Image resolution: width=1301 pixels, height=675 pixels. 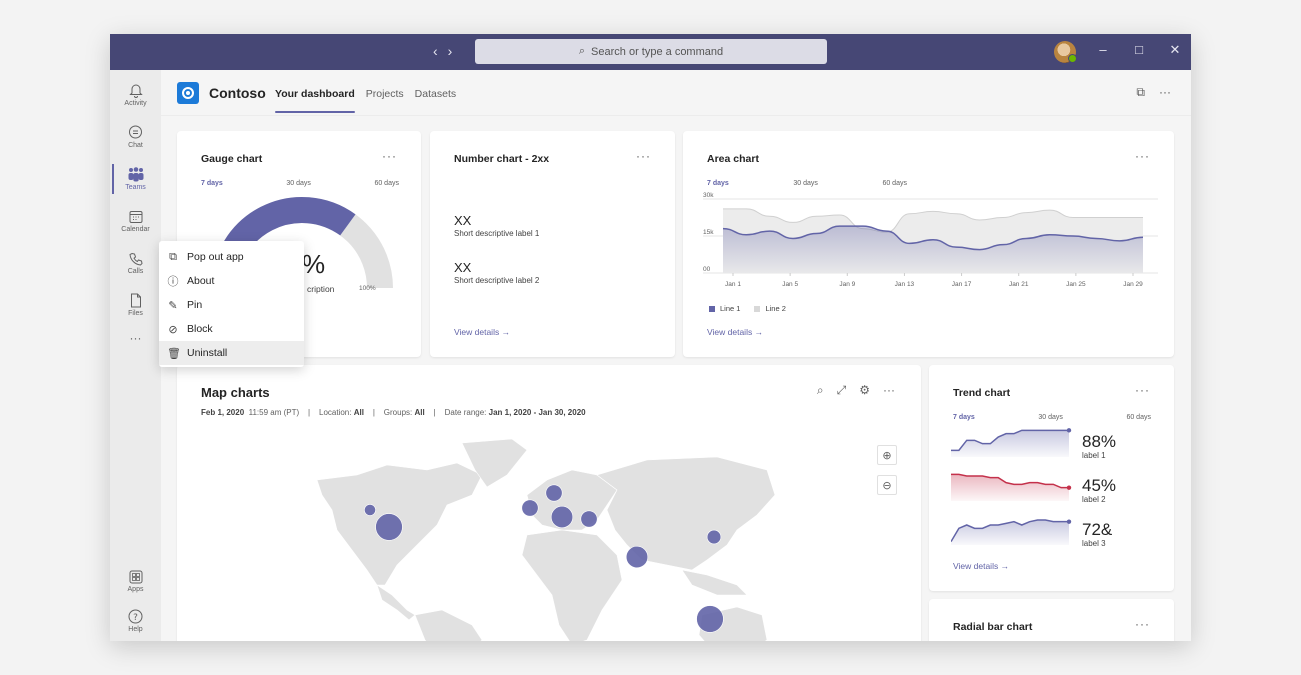 What do you see at coordinates (358, 412) in the screenshot?
I see `location-filter: All` at bounding box center [358, 412].